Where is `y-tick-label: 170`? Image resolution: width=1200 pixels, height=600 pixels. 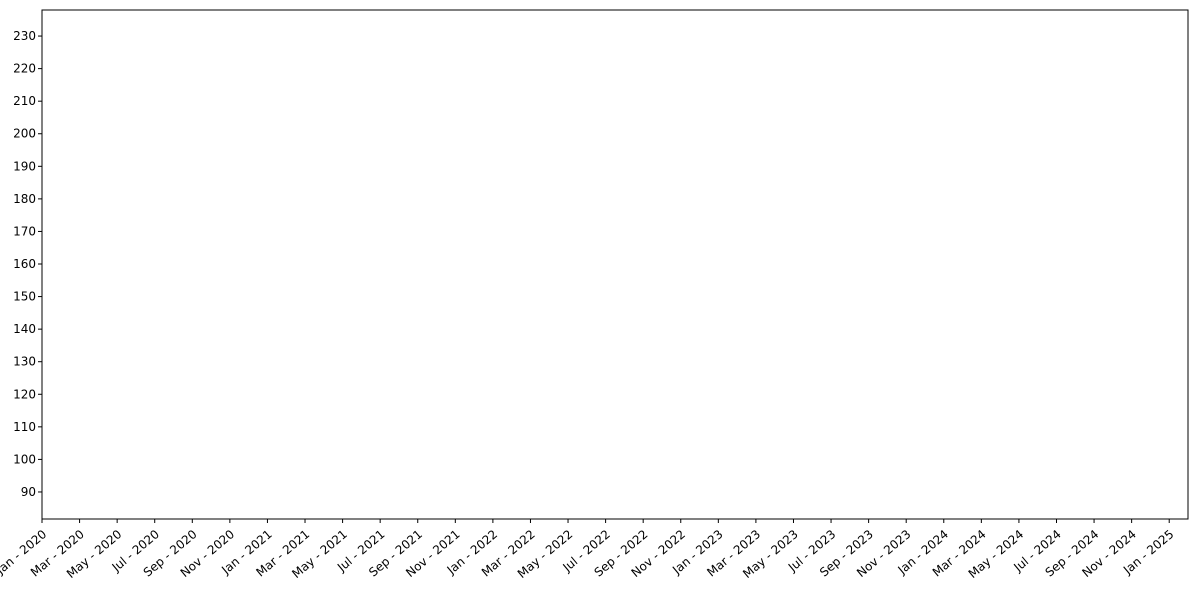
y-tick-label: 170 is located at coordinates (24, 231).